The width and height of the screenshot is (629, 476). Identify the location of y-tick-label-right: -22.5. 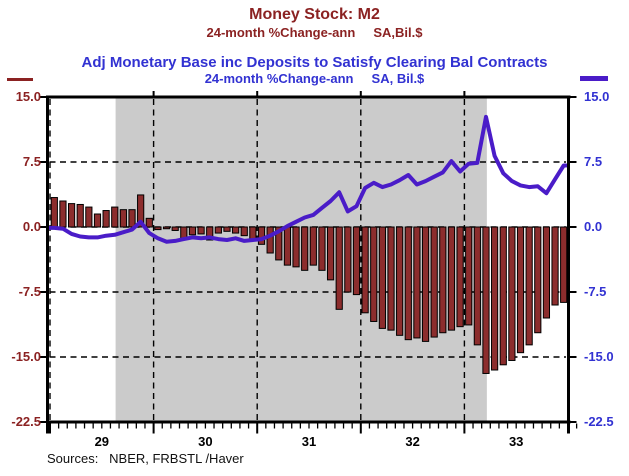
(599, 421).